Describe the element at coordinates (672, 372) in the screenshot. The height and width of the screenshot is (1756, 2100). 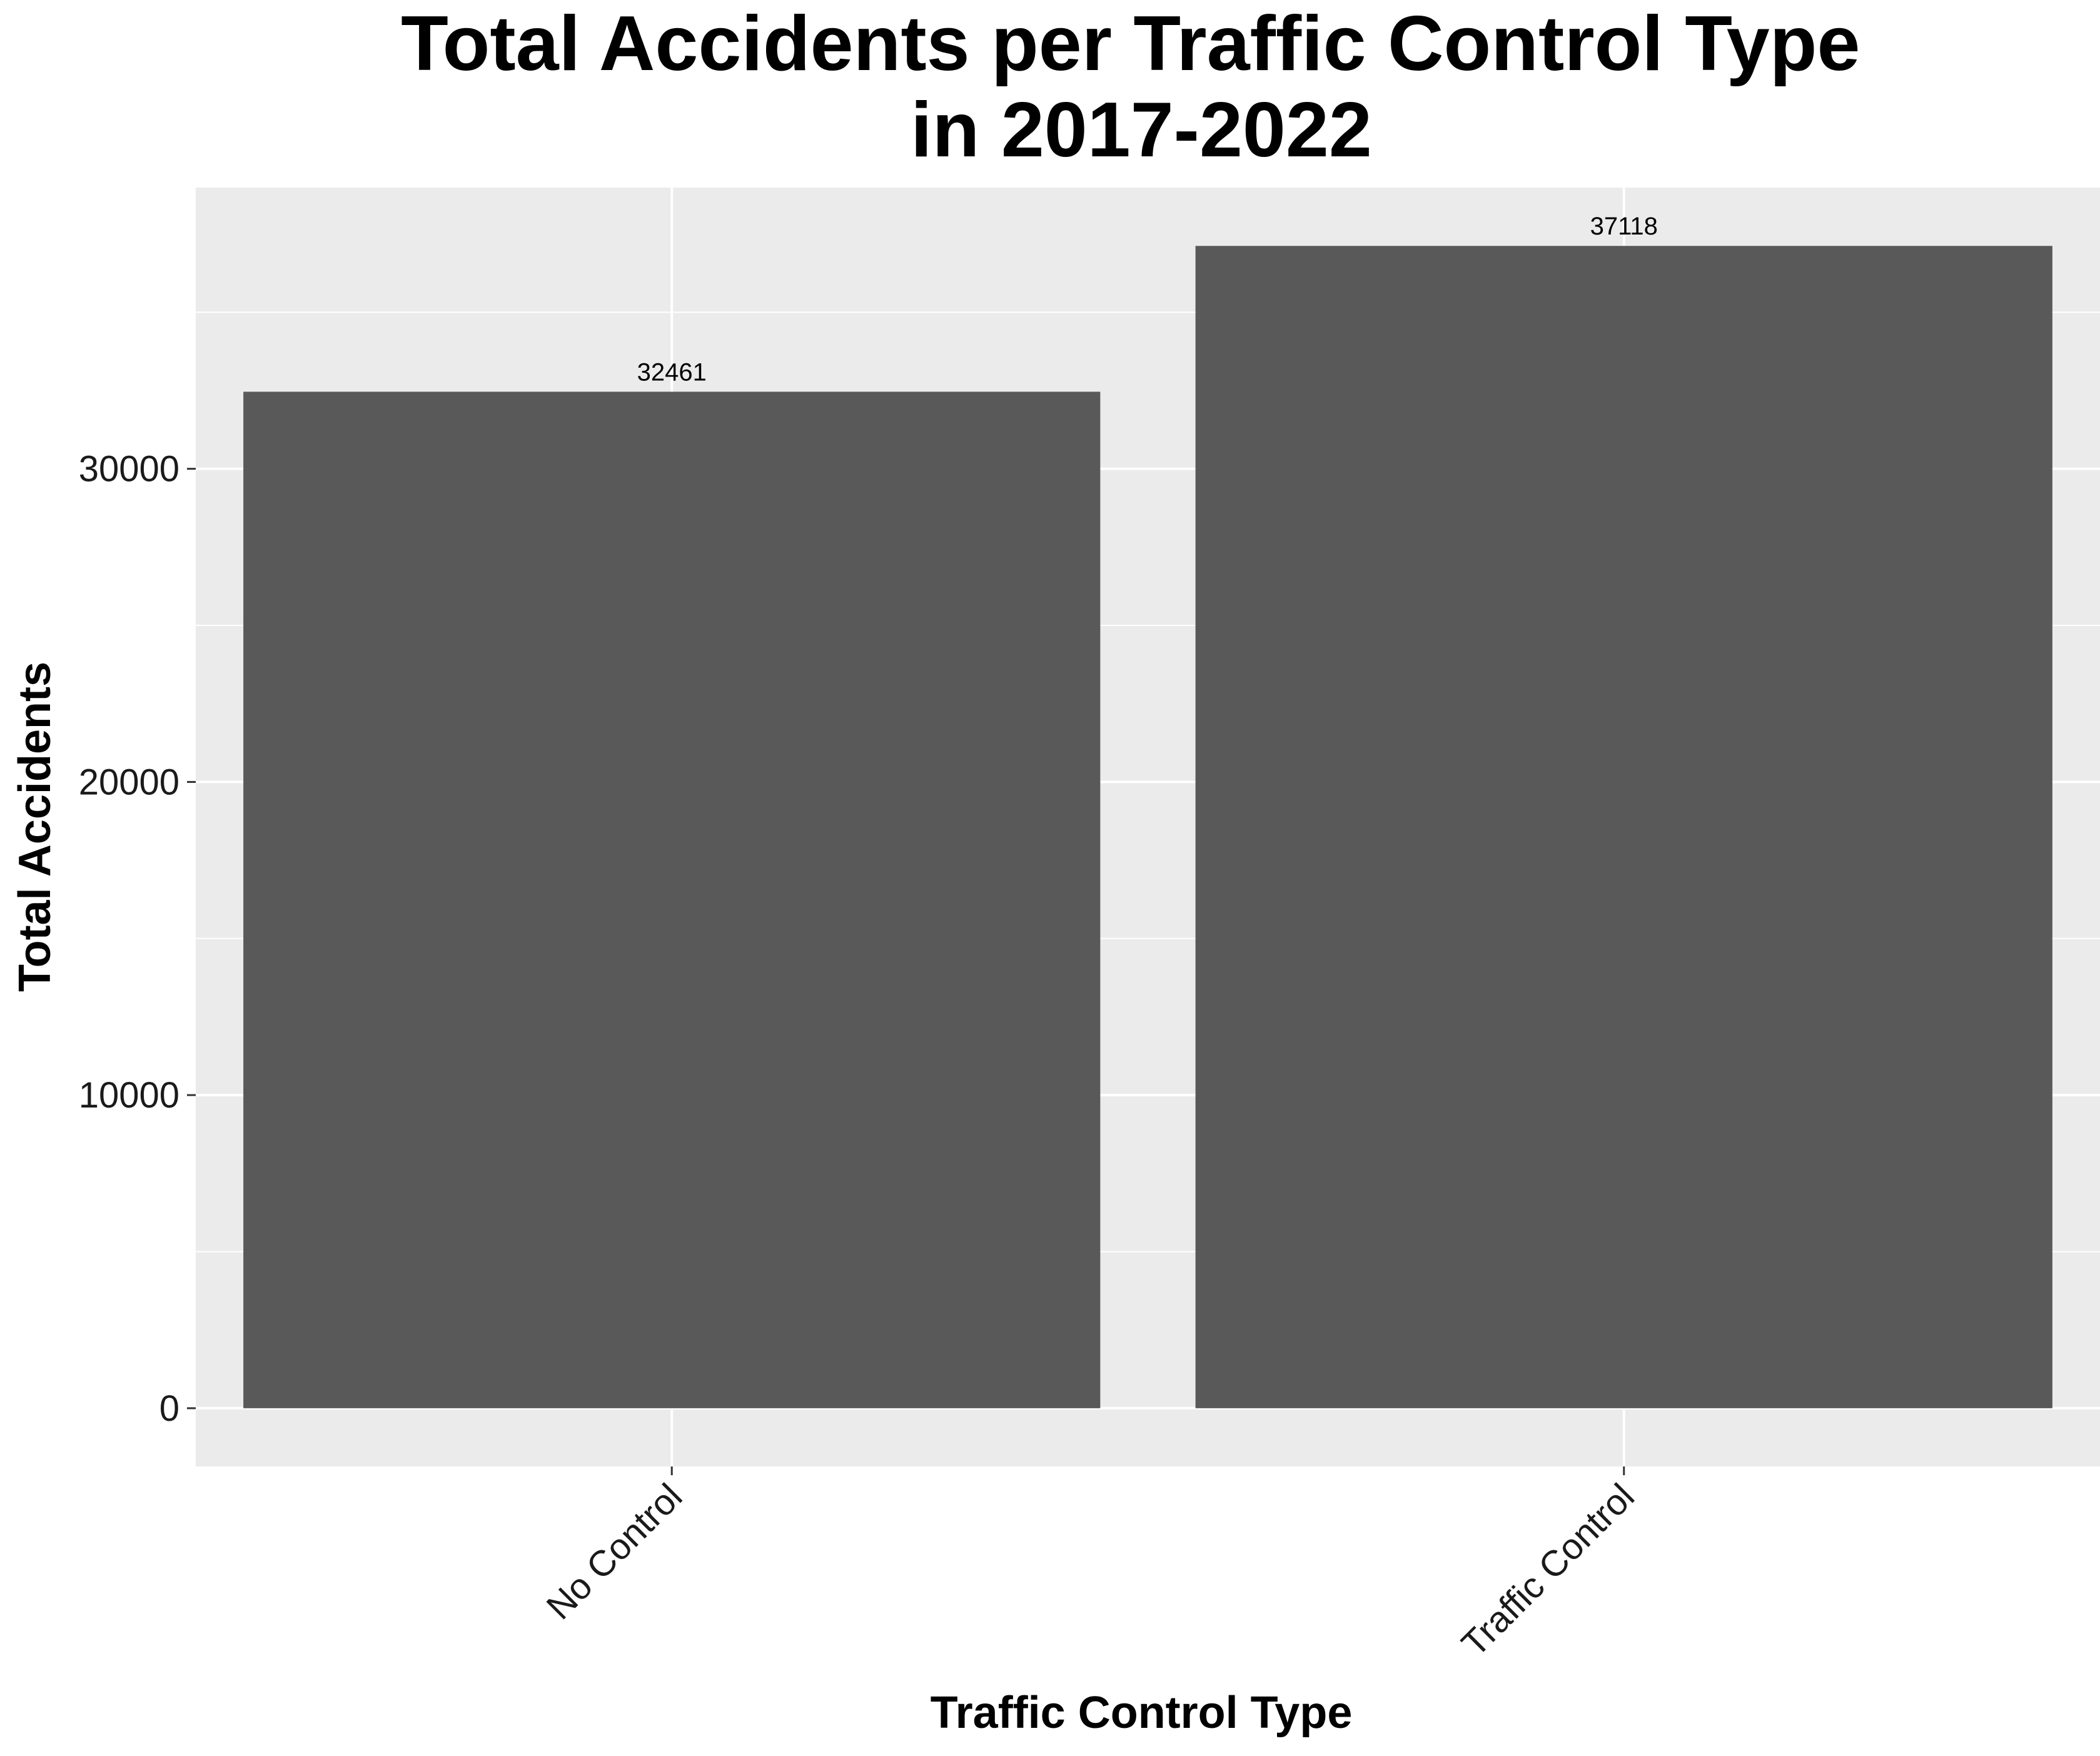
I see `bar-value-label: 32461` at that location.